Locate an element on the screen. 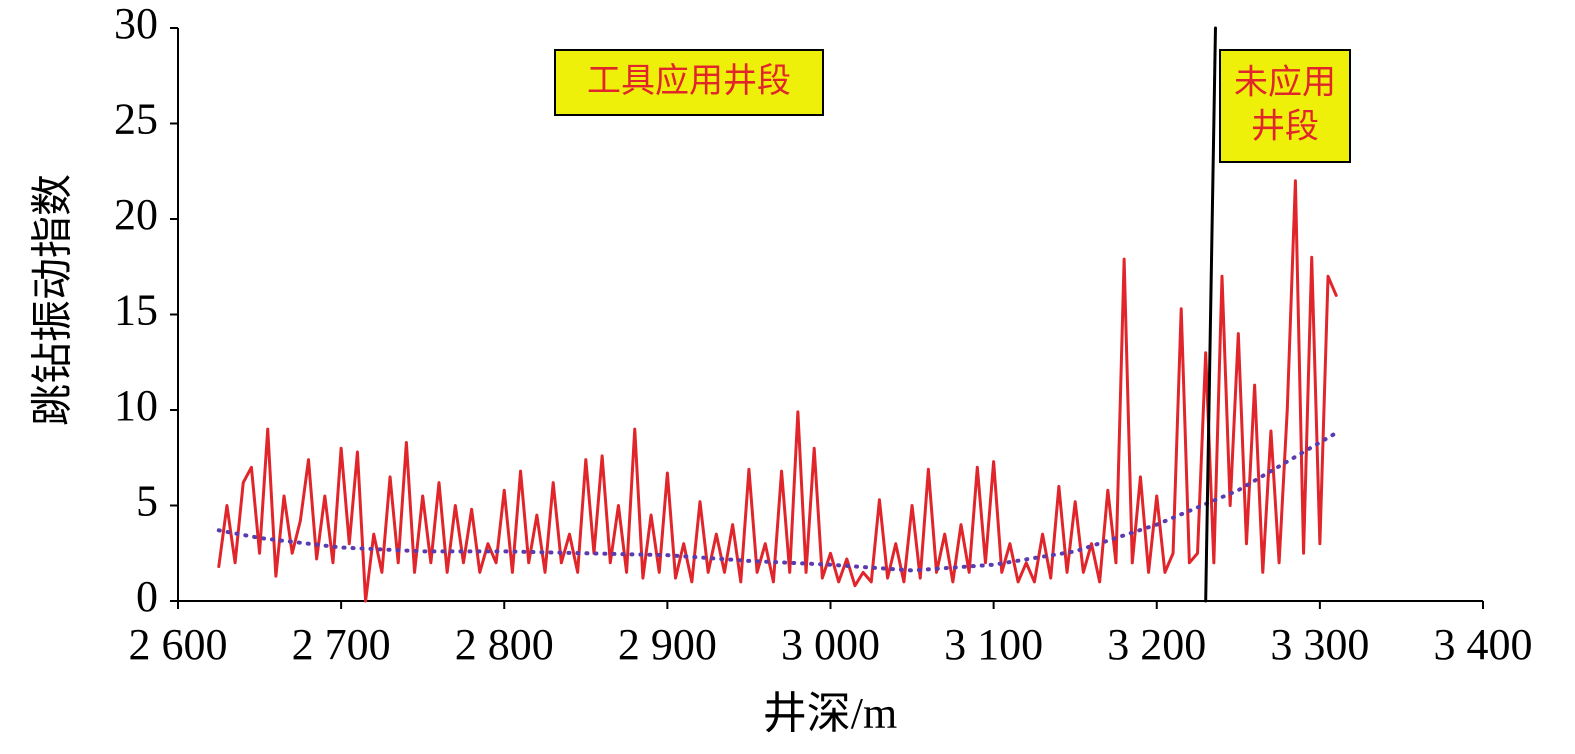 This screenshot has width=1575, height=754. x-tick-label: 3 000 is located at coordinates (830, 644).